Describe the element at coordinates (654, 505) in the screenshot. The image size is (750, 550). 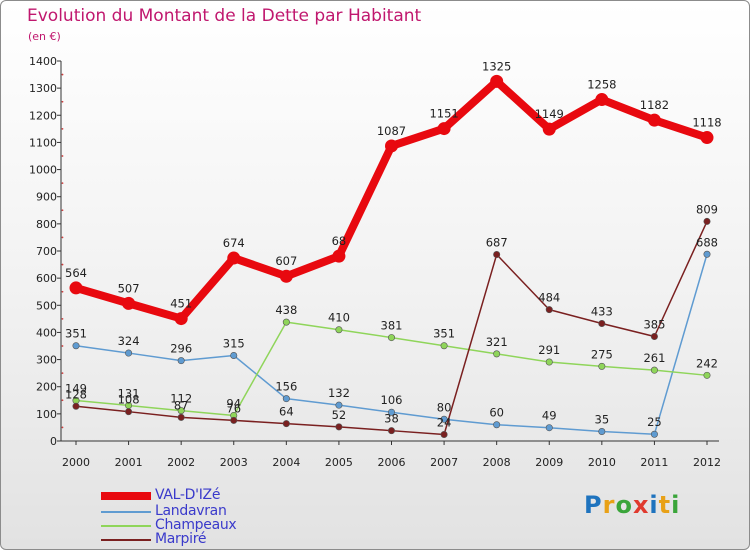
I see `logo-letter: i` at that location.